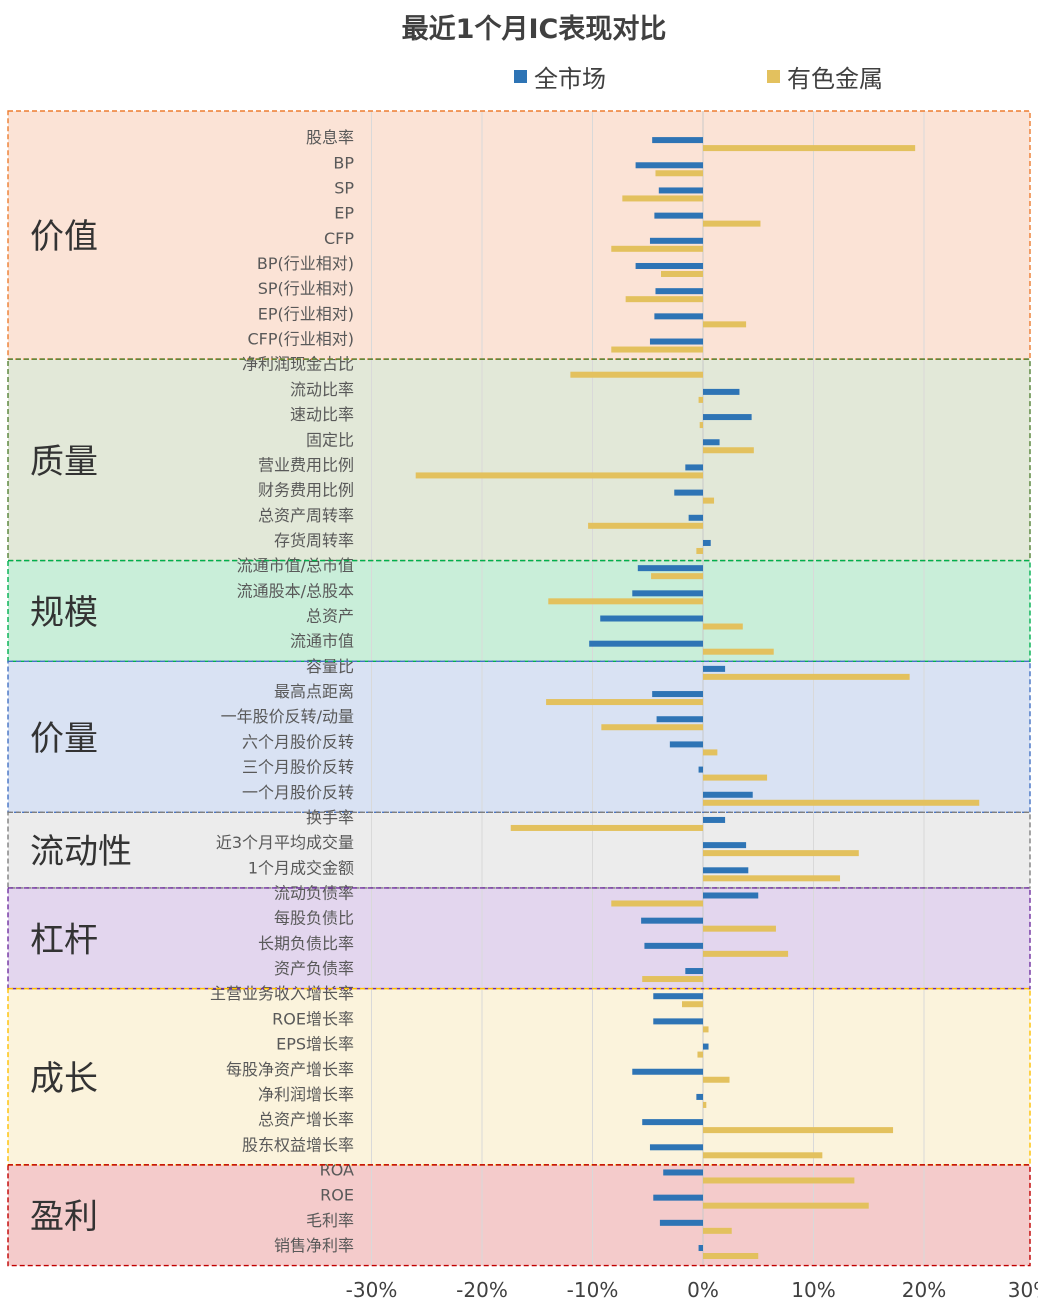  What do you see at coordinates (282, 993) in the screenshot?
I see `category-label-6-0: 主营业务收入增长率` at bounding box center [282, 993].